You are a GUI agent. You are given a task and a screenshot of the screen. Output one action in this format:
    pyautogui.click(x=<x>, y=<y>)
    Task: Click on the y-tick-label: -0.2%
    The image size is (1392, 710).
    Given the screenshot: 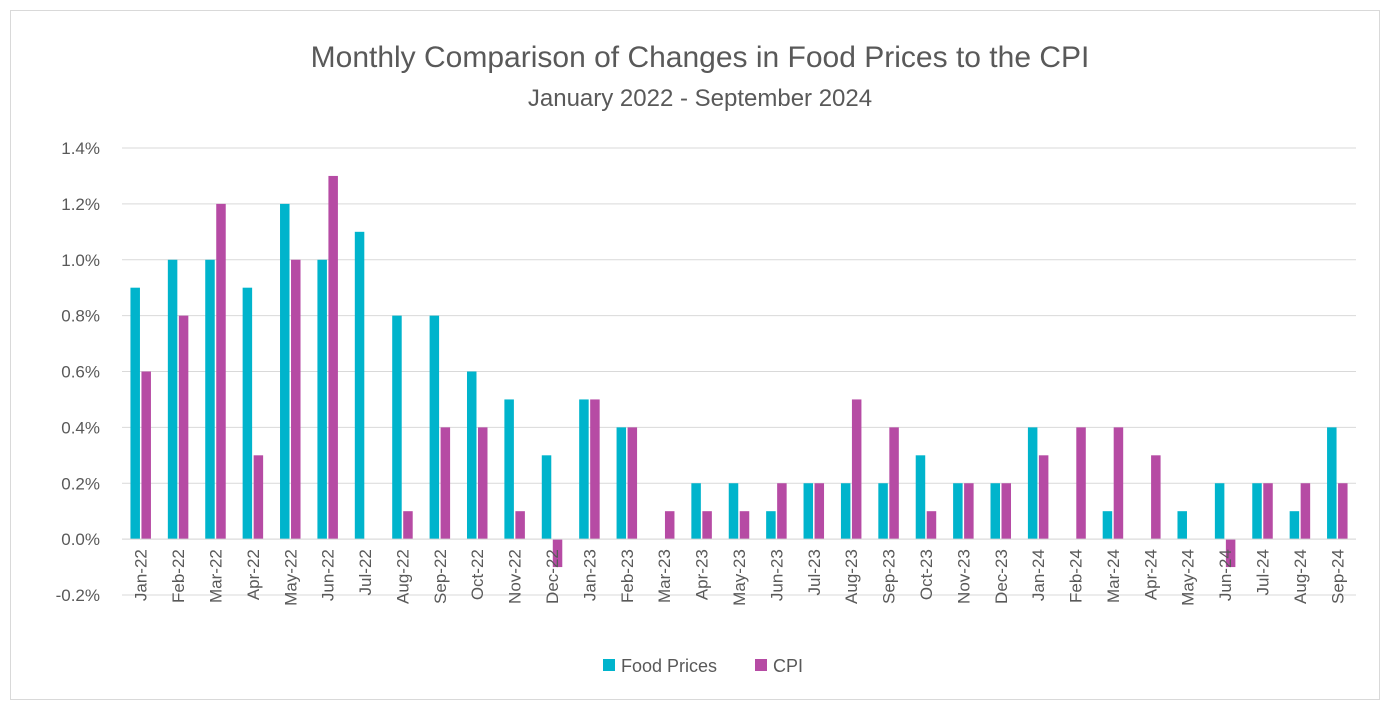 What is the action you would take?
    pyautogui.click(x=78, y=595)
    